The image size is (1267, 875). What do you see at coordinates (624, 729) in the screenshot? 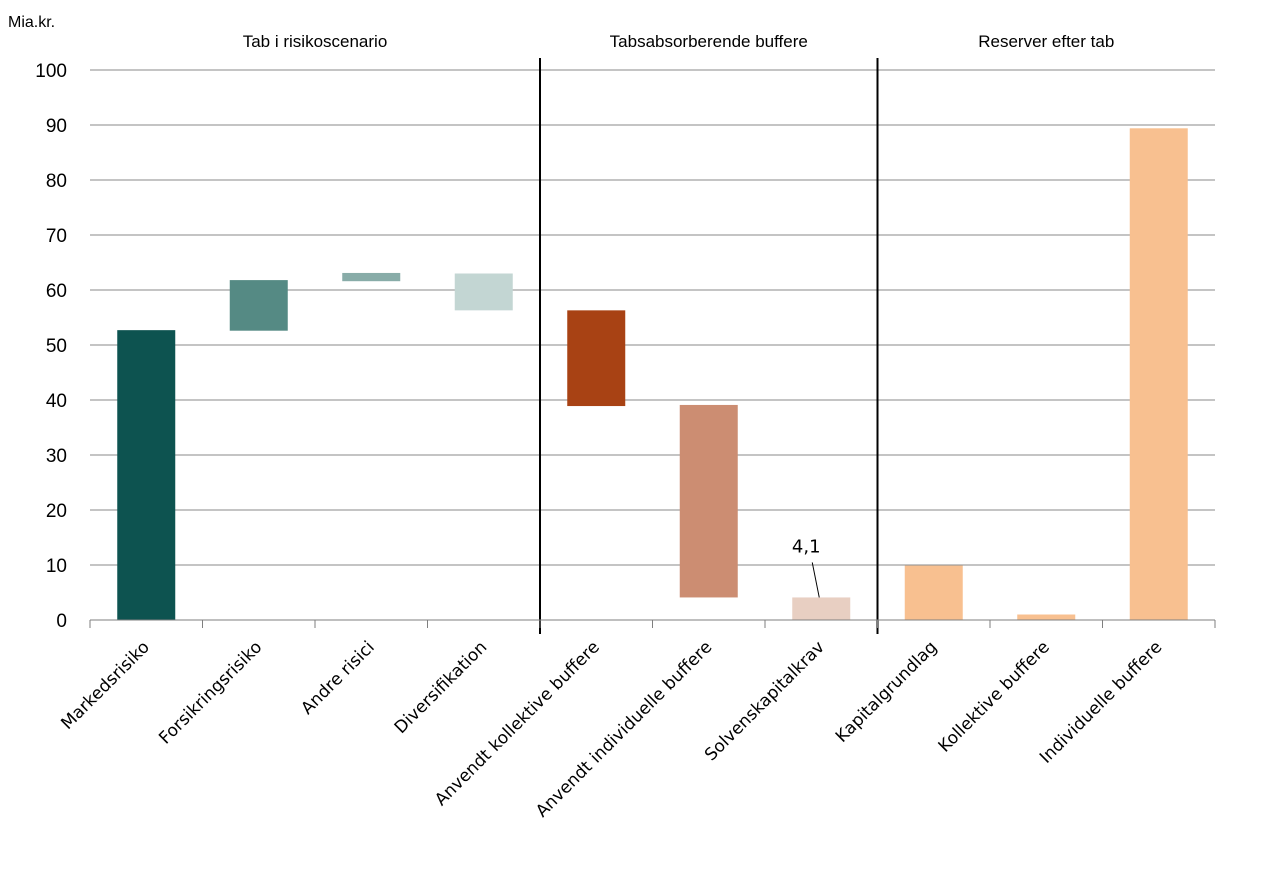
I see `category-label: Anvendt individuelle buffere` at bounding box center [624, 729].